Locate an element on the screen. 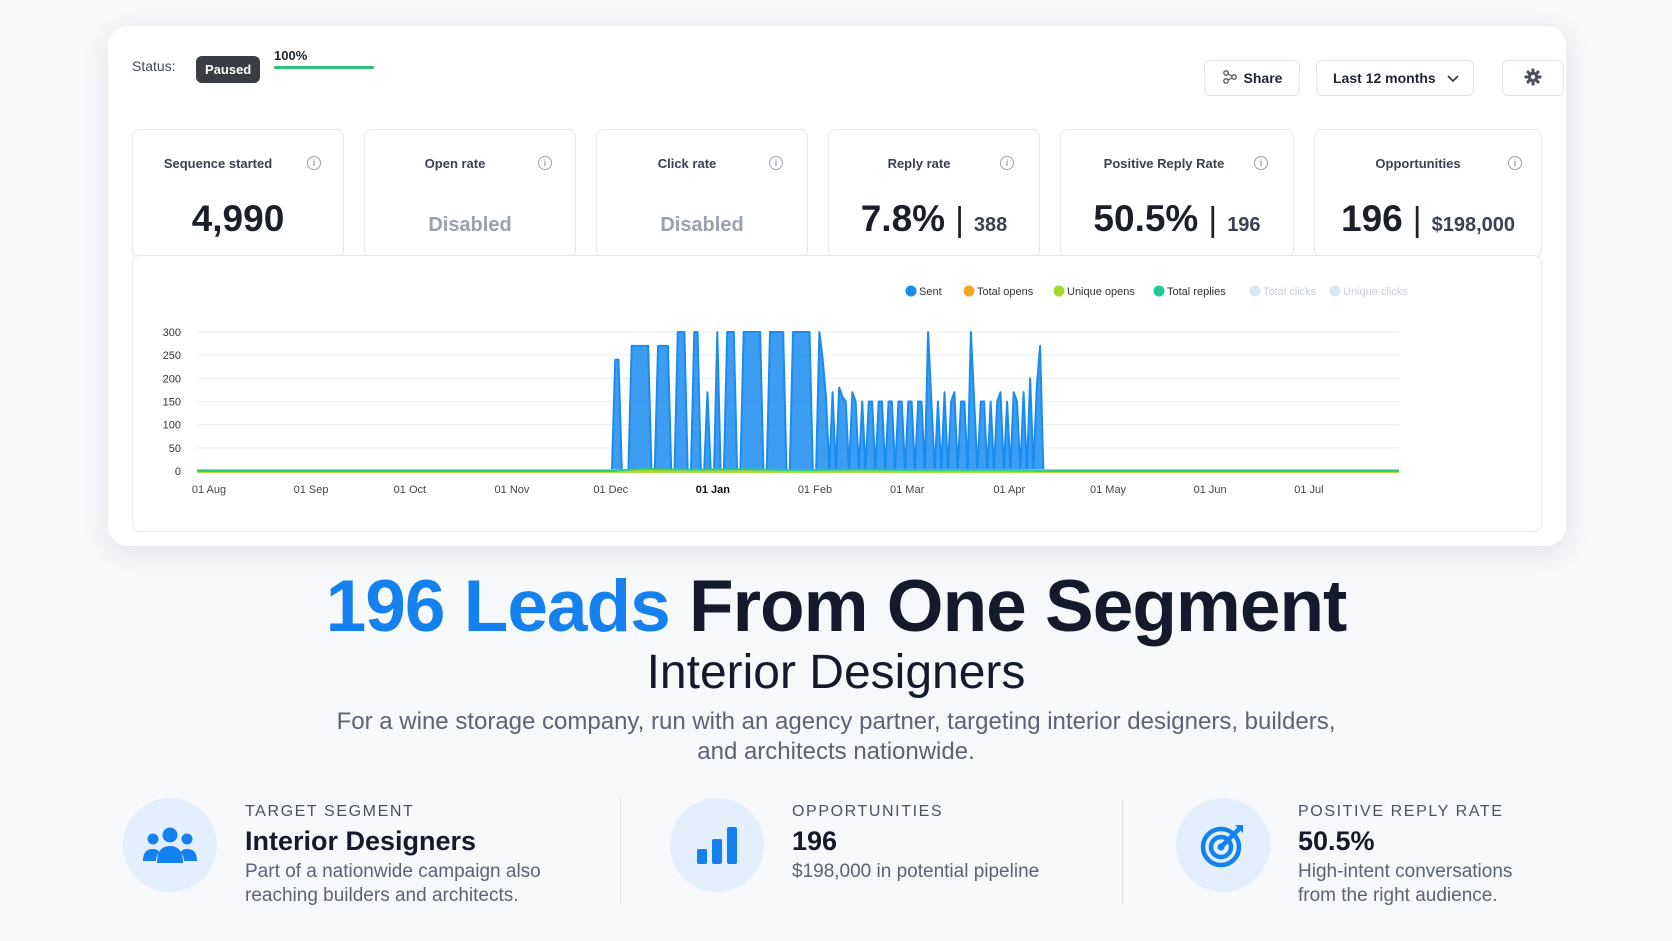  stat-open-rate: Open rate i Disabled is located at coordinates (470, 193).